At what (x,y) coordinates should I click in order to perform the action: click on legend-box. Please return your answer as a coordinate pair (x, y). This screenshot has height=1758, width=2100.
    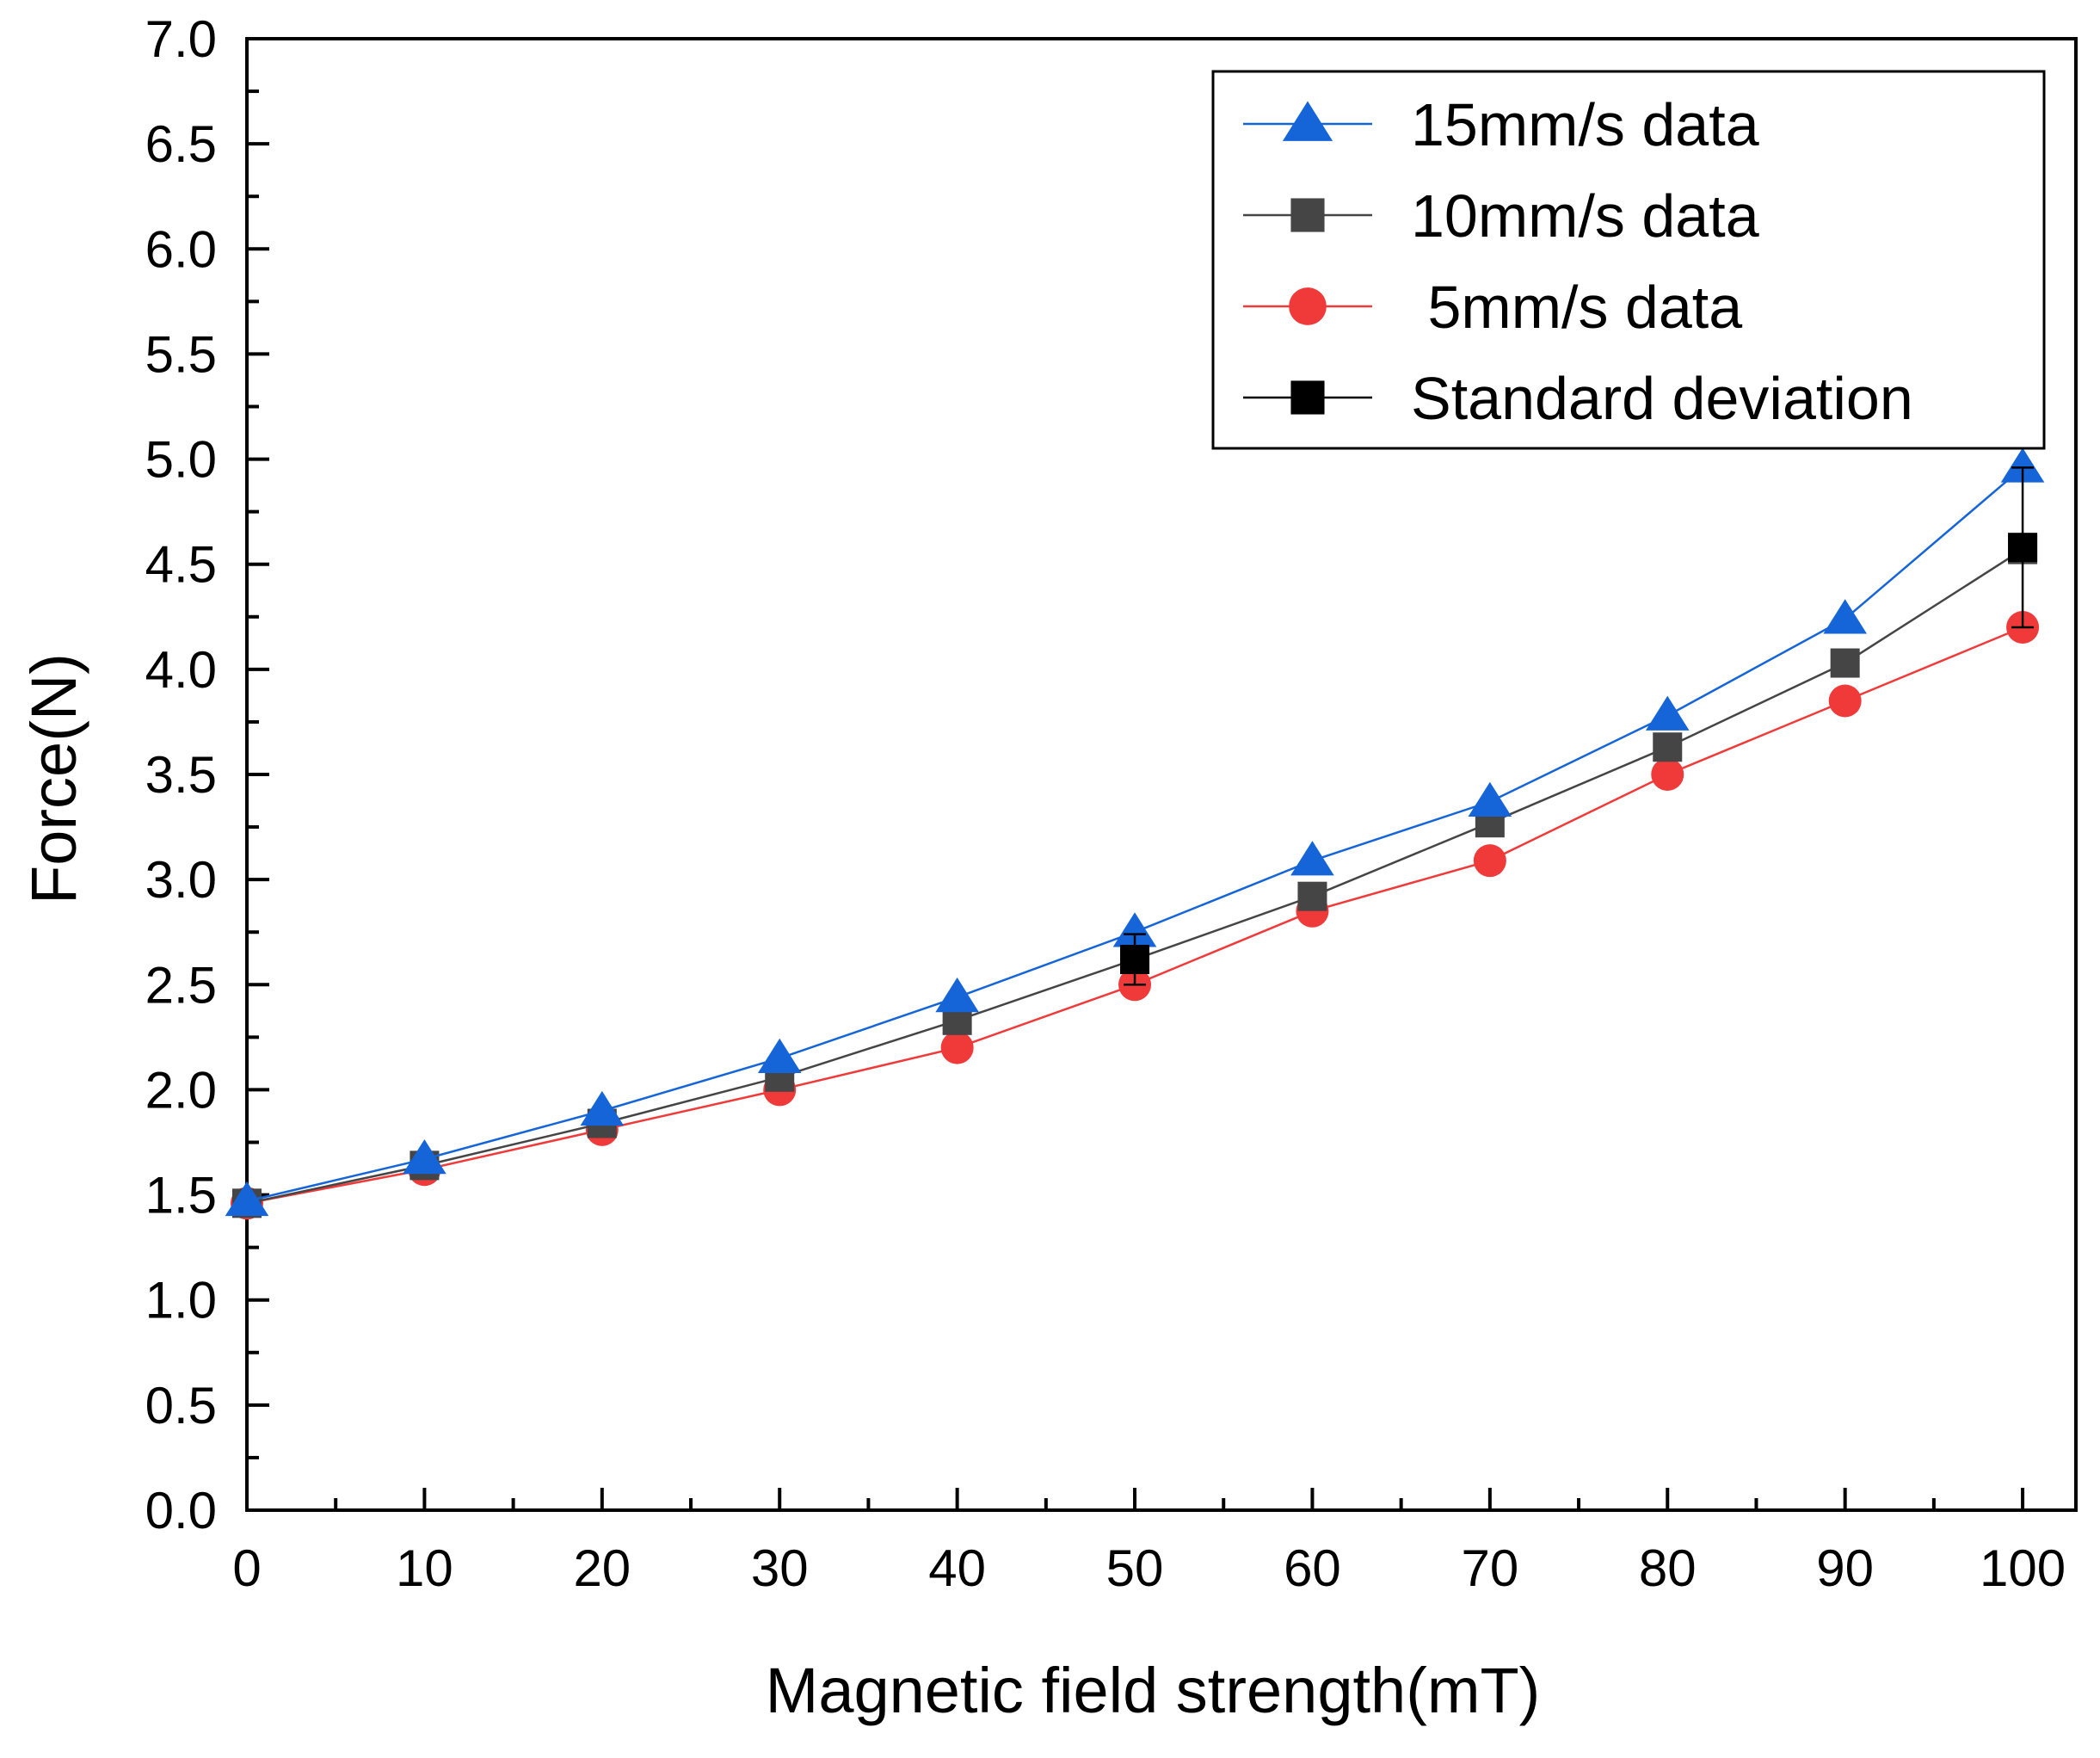
    Looking at the image, I should click on (1628, 260).